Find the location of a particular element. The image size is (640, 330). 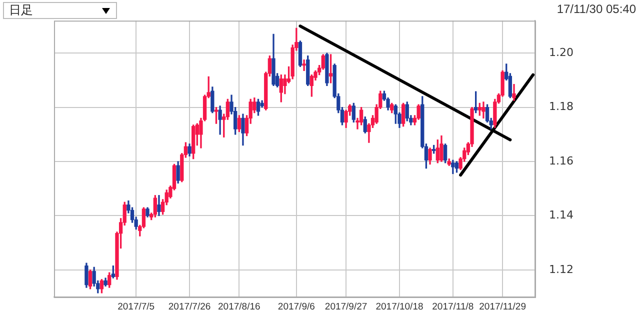

text: 17/11/30 05:40 is located at coordinates (596, 9).